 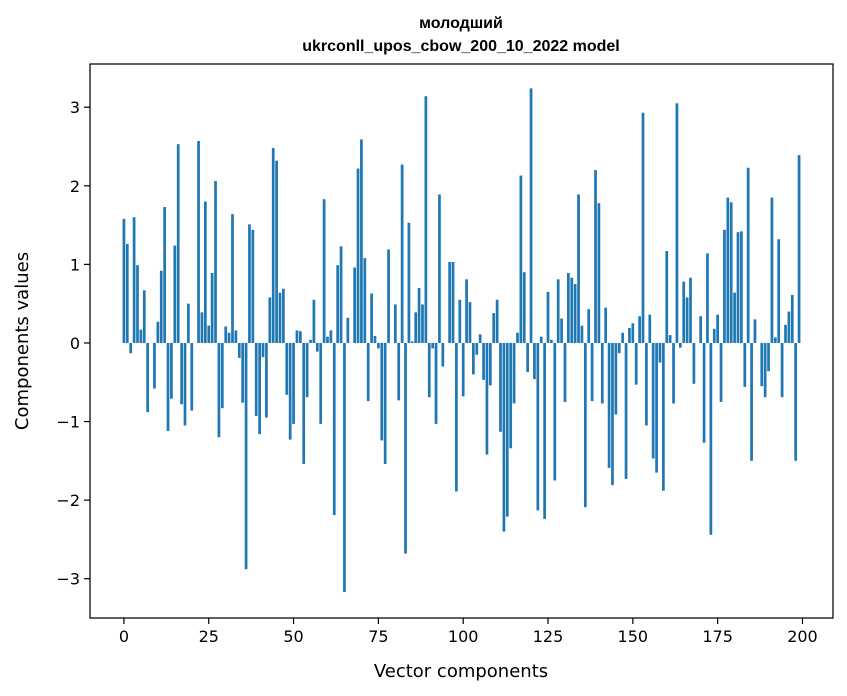 What do you see at coordinates (460, 46) in the screenshot?
I see `chart-subtitle: ukrconll_upos_cbow_200_10_2022 model` at bounding box center [460, 46].